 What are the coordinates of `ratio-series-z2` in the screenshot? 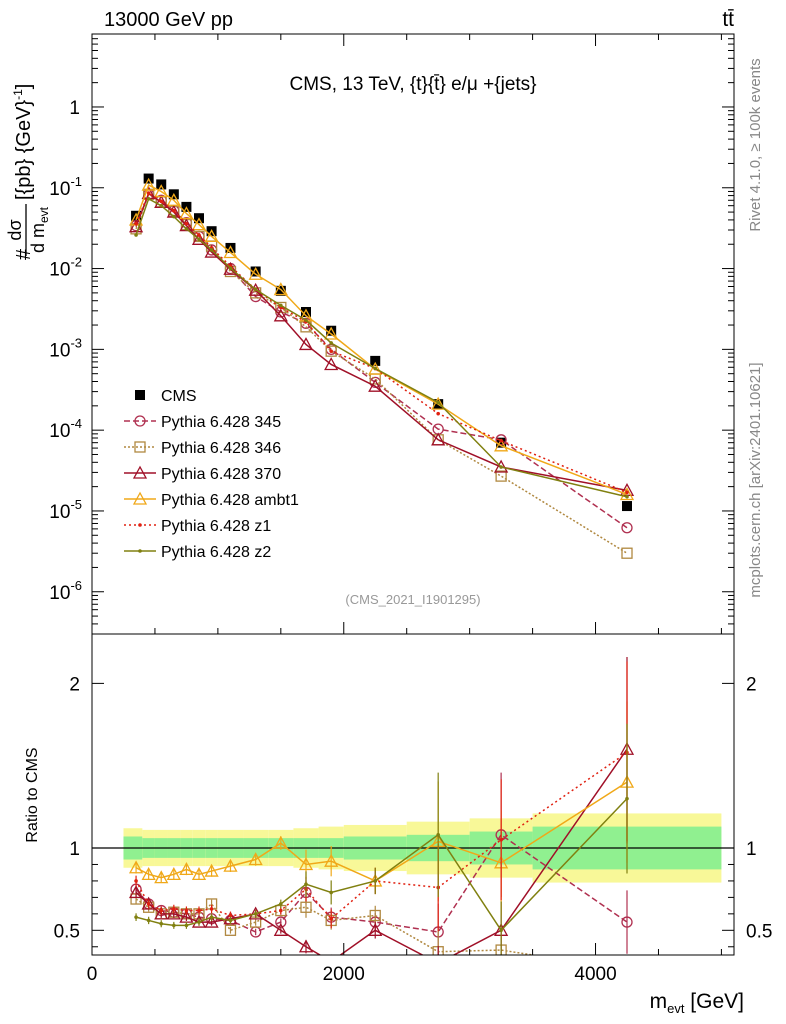 It's located at (381, 839).